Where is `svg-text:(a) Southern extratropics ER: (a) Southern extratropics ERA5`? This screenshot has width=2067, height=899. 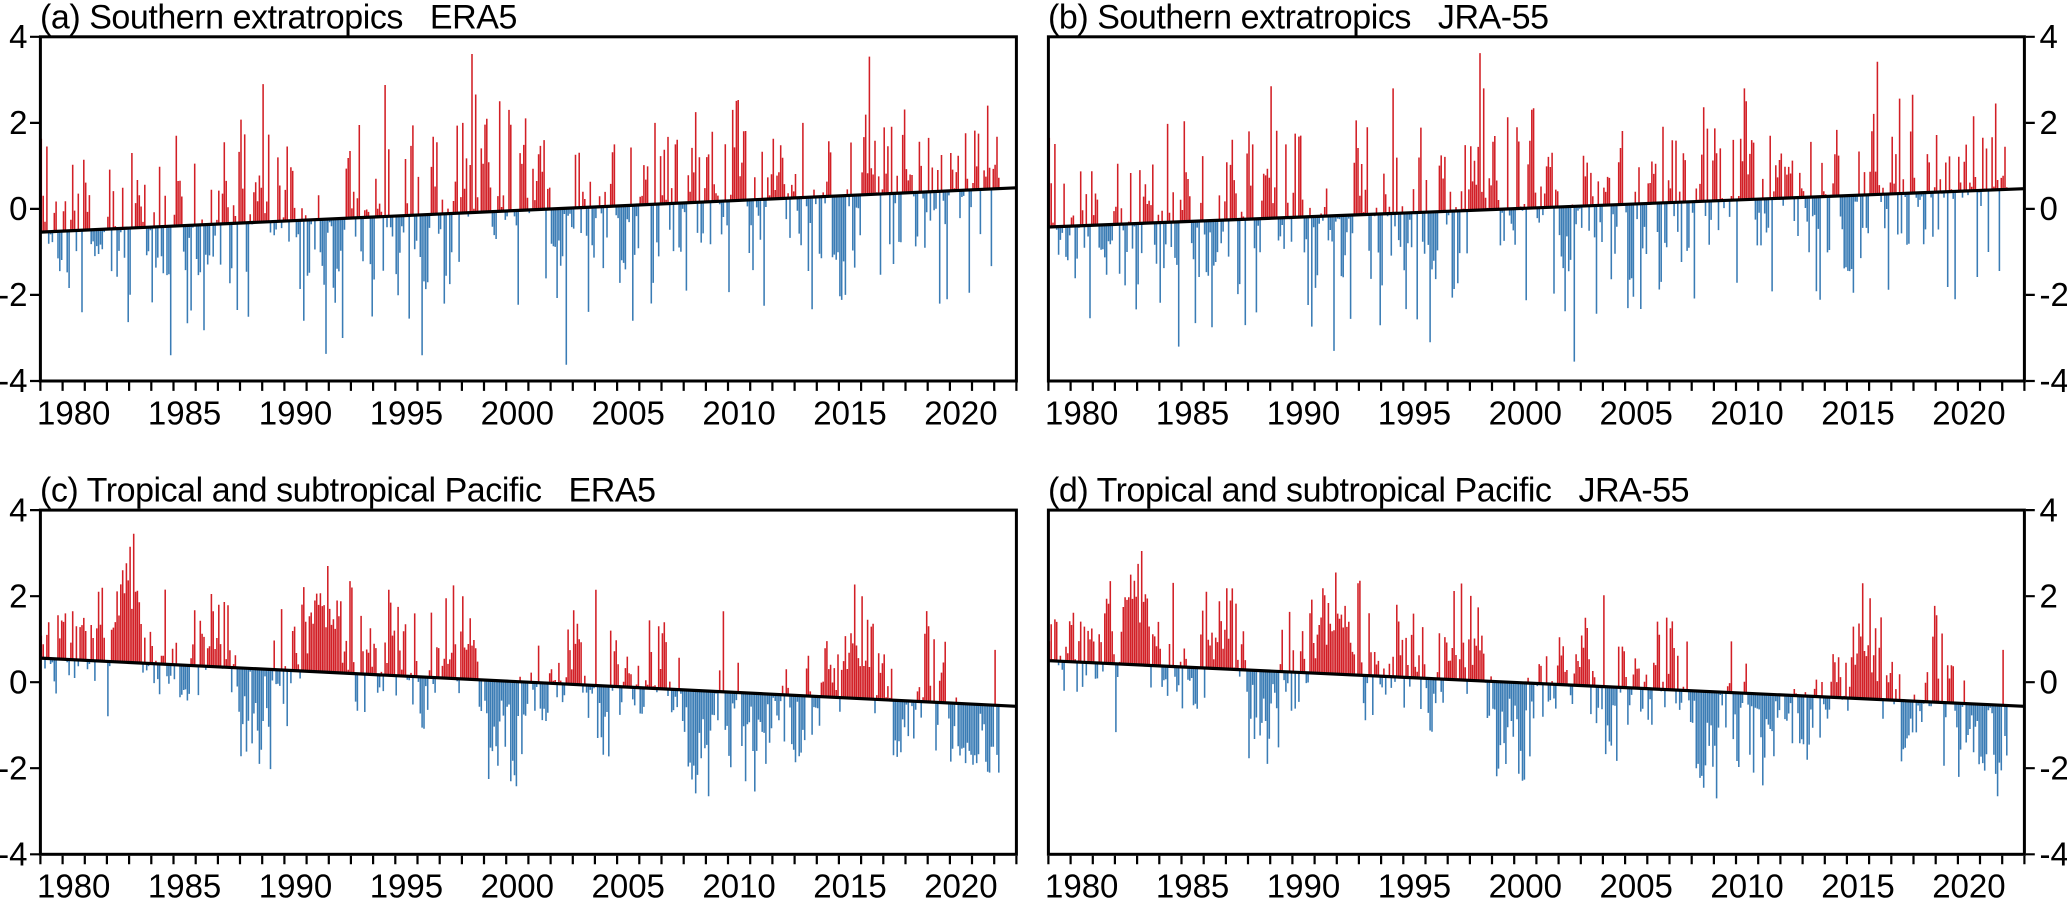 svg-text:(a) Southern extratropics ER: (a) Southern extratropics ERA5 is located at coordinates (278, 18).